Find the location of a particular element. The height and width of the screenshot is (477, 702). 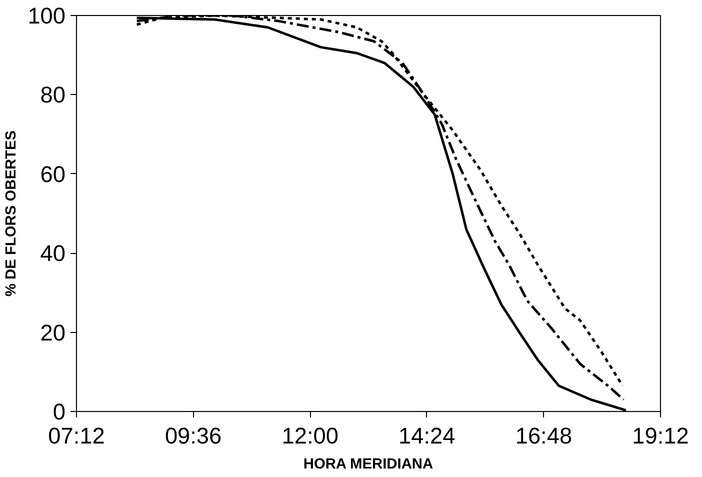

x-tick-label: 09:36 is located at coordinates (193, 435).